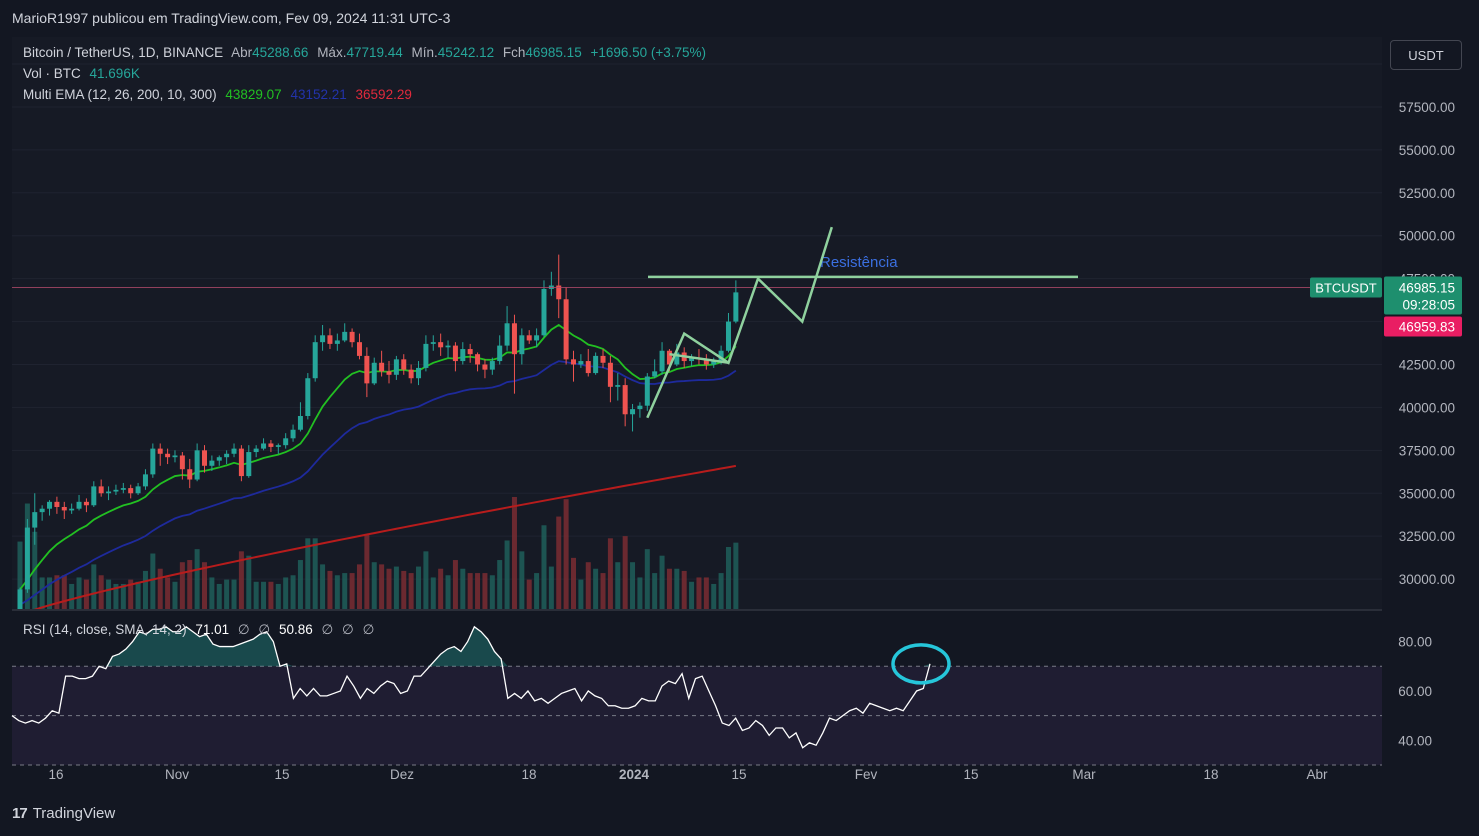 The height and width of the screenshot is (836, 1479). What do you see at coordinates (368, 629) in the screenshot?
I see `rsi-na-5: ∅` at bounding box center [368, 629].